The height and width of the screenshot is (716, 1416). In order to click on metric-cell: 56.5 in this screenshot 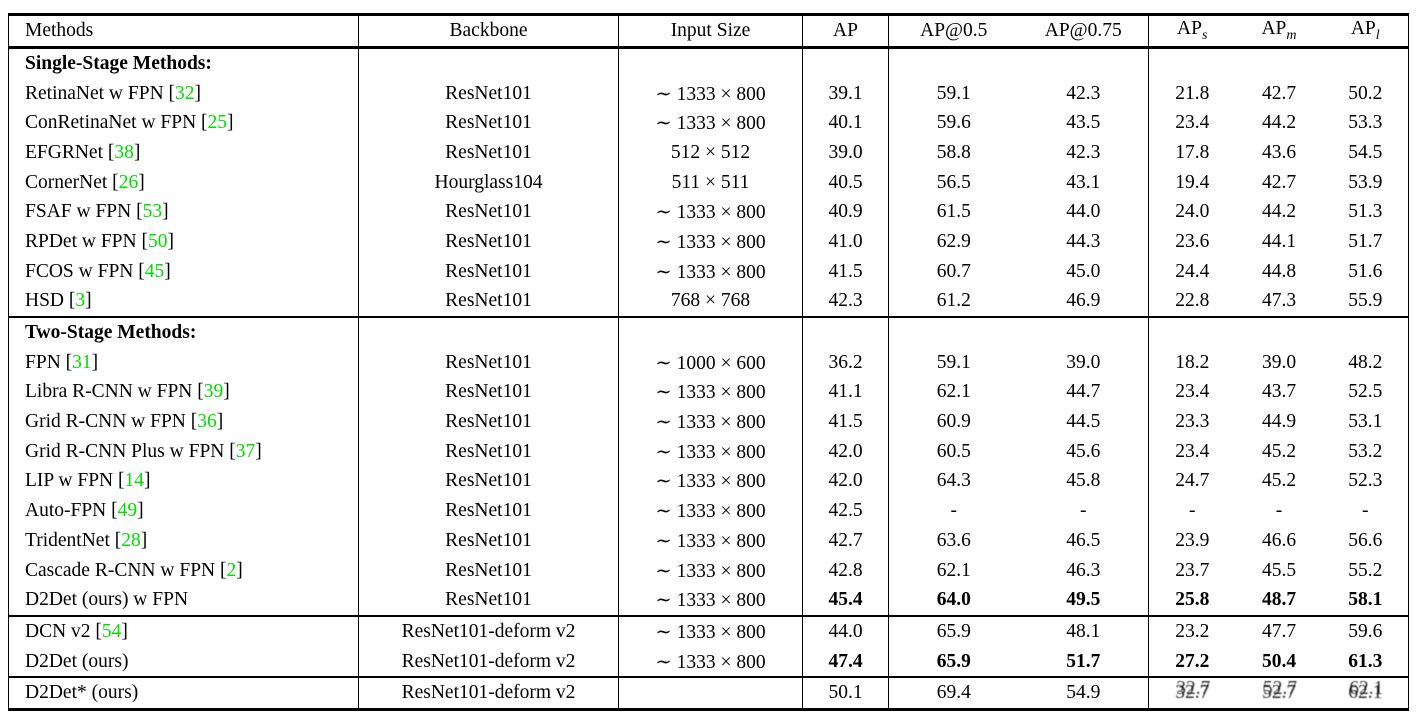, I will do `click(953, 182)`.